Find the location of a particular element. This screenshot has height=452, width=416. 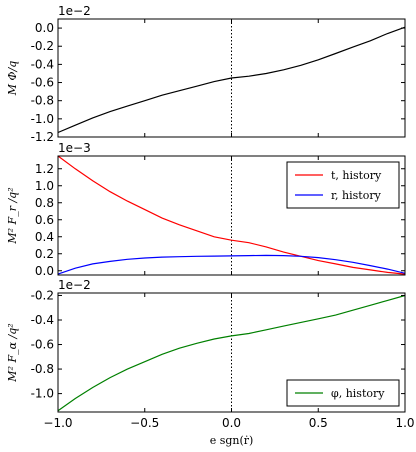

y-axis-label: M Φ/q is located at coordinates (12, 79).